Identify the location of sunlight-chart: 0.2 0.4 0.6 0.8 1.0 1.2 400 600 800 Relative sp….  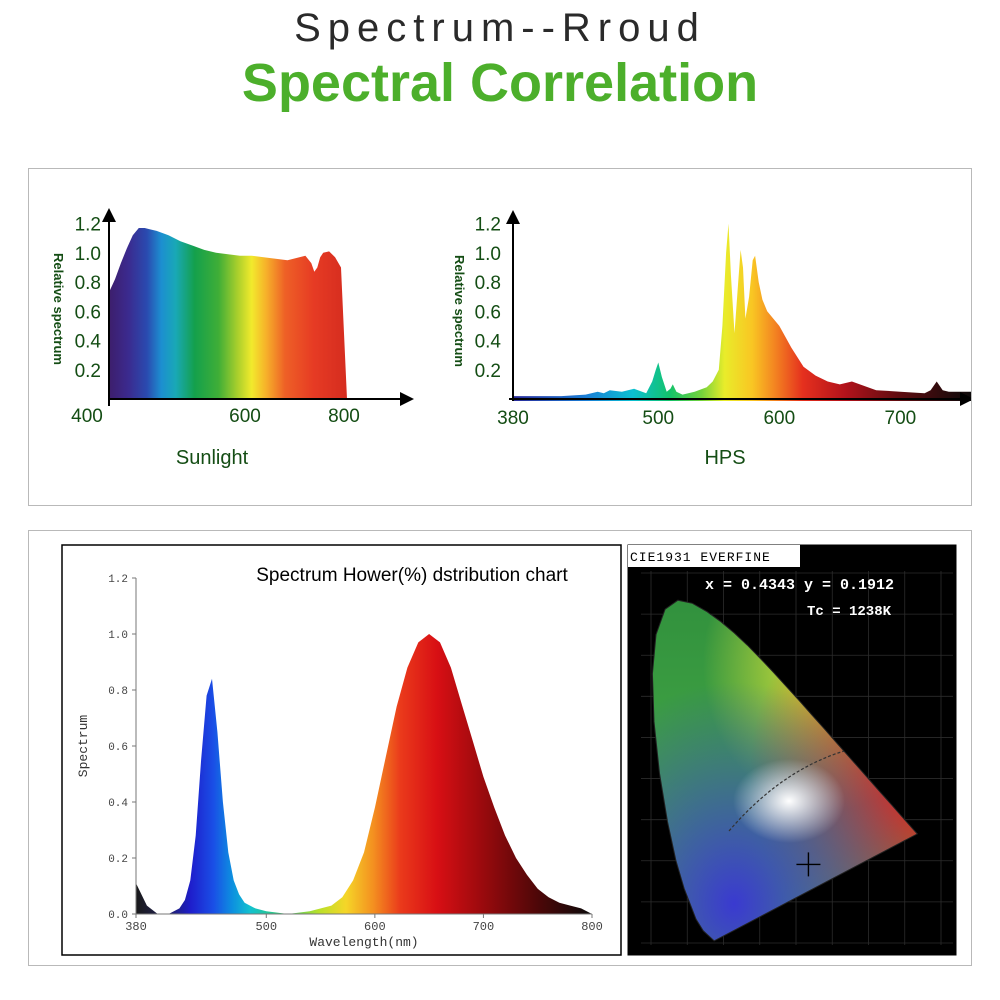
(232, 338).